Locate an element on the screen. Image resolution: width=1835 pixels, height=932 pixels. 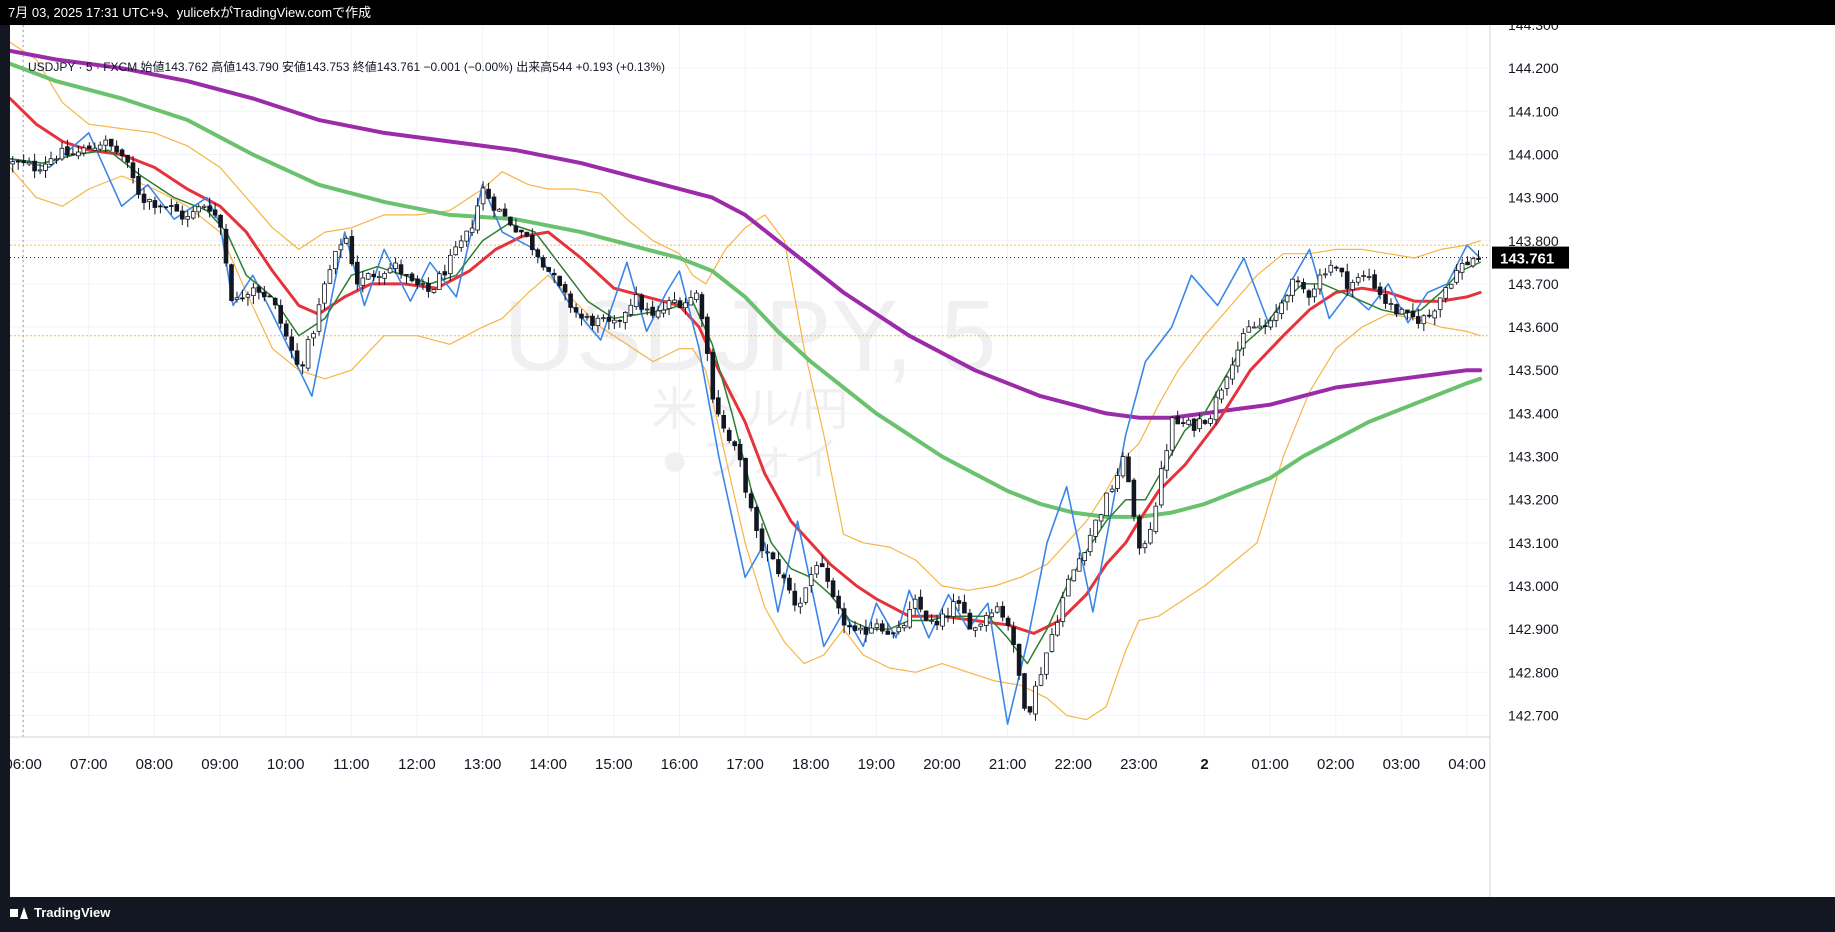
time-tick-label: 10:00 is located at coordinates (286, 764).